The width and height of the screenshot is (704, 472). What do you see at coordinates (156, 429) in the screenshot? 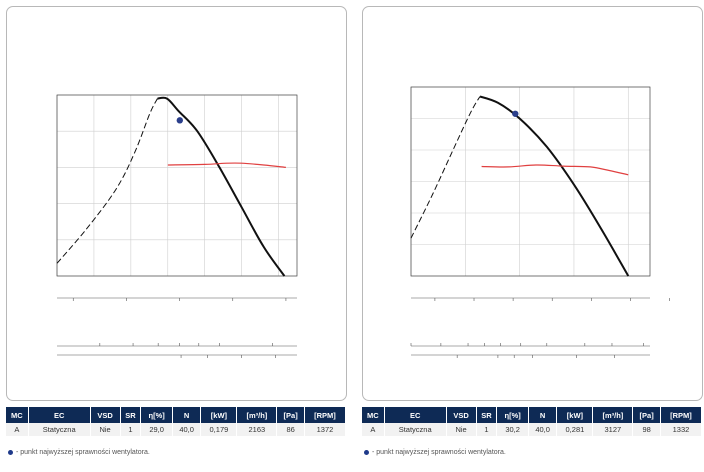
I see `cell-efficiency: 29,0` at bounding box center [156, 429].